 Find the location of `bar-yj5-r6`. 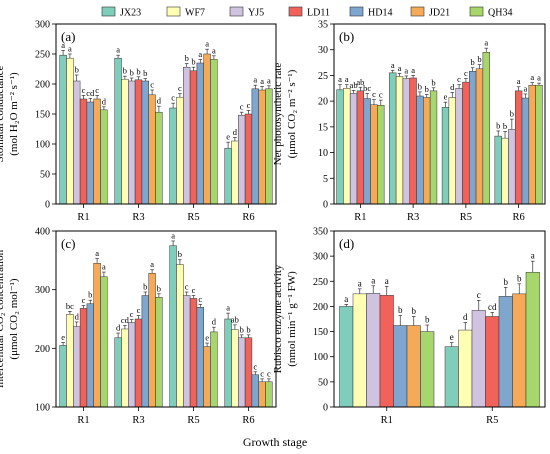

bar-yj5-r6 is located at coordinates (242, 372).